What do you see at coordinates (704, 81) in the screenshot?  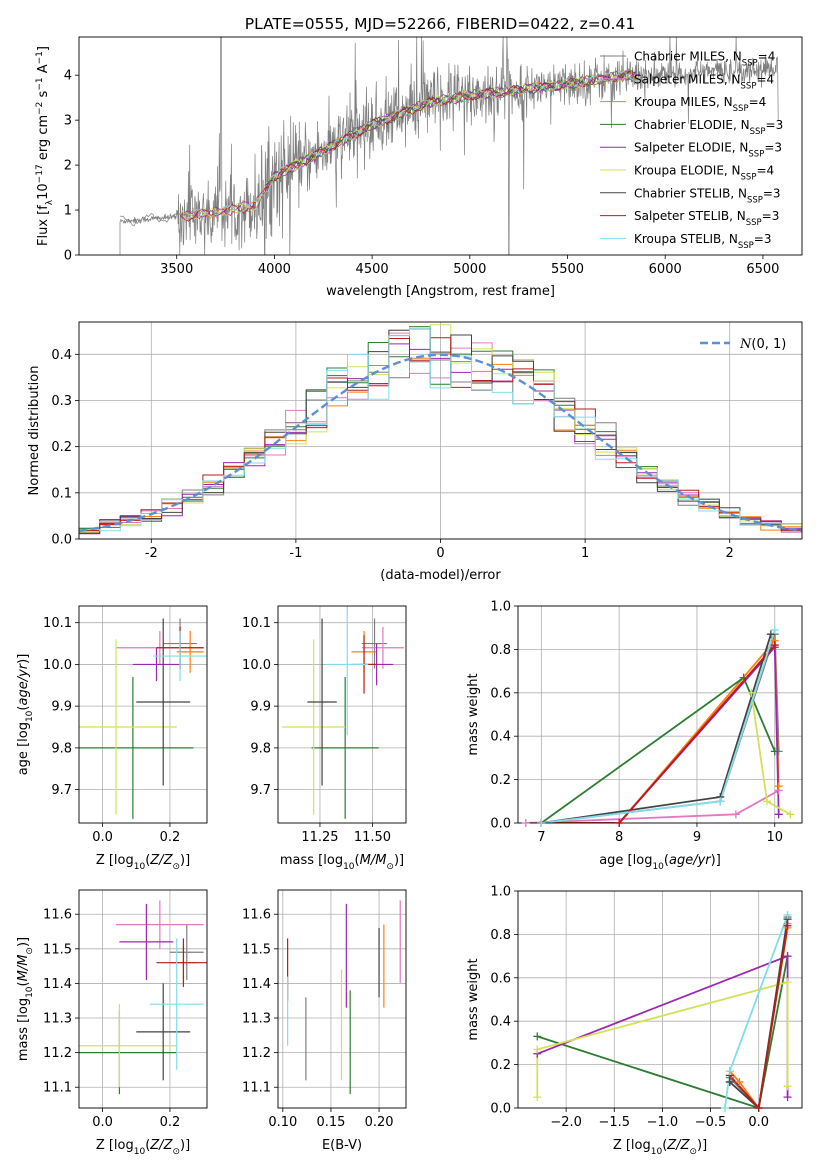 I see `legend-label: Salpeter MILES, NSSP=4` at bounding box center [704, 81].